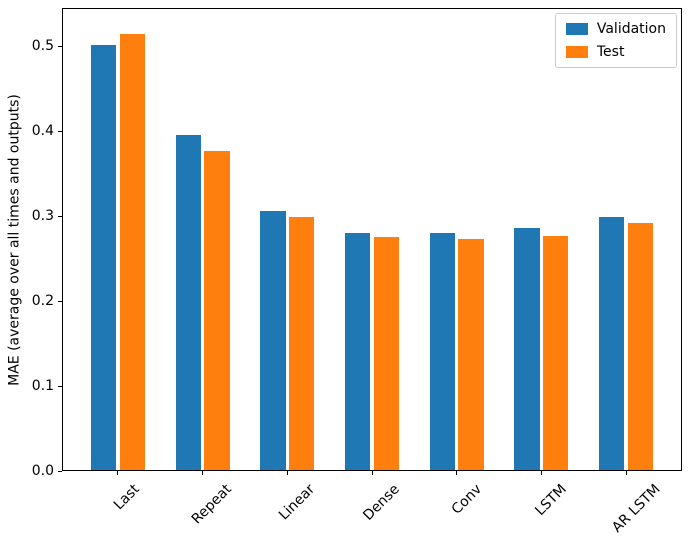  I want to click on x-tick-label: AR LSTM, so click(636, 508).